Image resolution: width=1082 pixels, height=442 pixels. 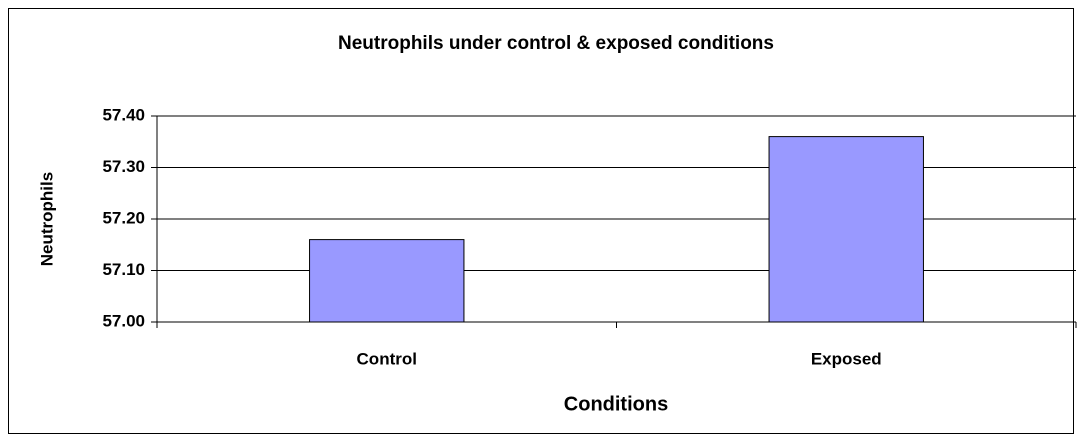 What do you see at coordinates (387, 358) in the screenshot?
I see `x-tick-label: Control` at bounding box center [387, 358].